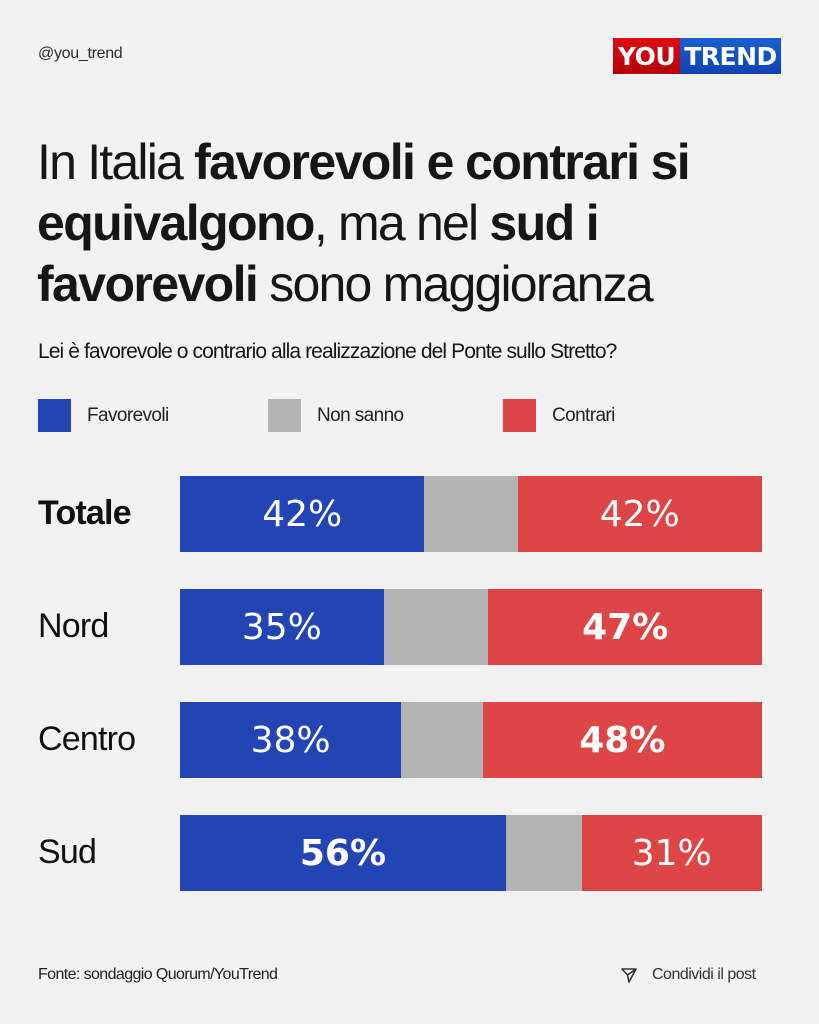 The width and height of the screenshot is (819, 1024). I want to click on legend-item-contrari: Contrari, so click(559, 415).